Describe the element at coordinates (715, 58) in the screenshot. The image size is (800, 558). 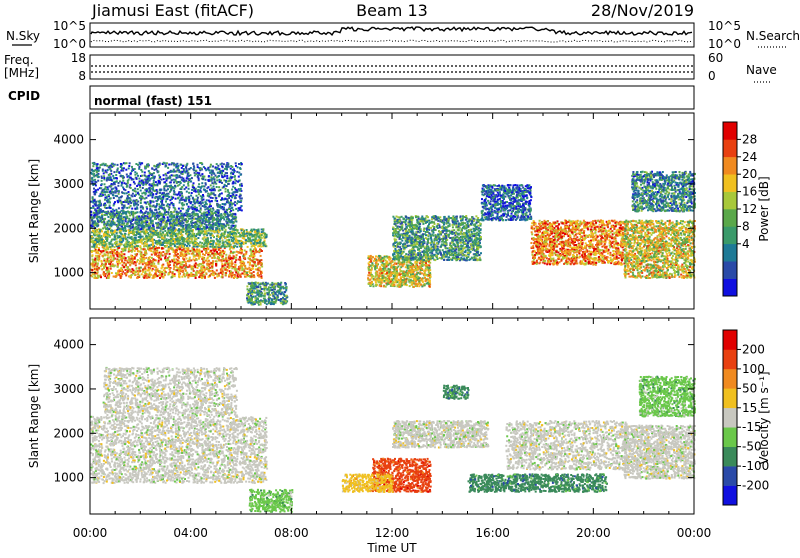
I see `nave-tick-top: 60` at that location.